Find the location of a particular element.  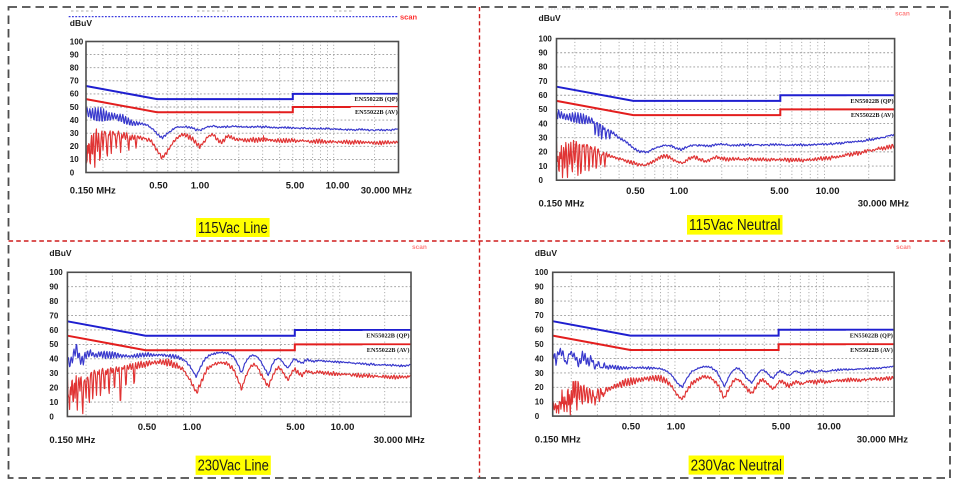

svg-text: 115Vac Line is located at coordinates (233, 228).